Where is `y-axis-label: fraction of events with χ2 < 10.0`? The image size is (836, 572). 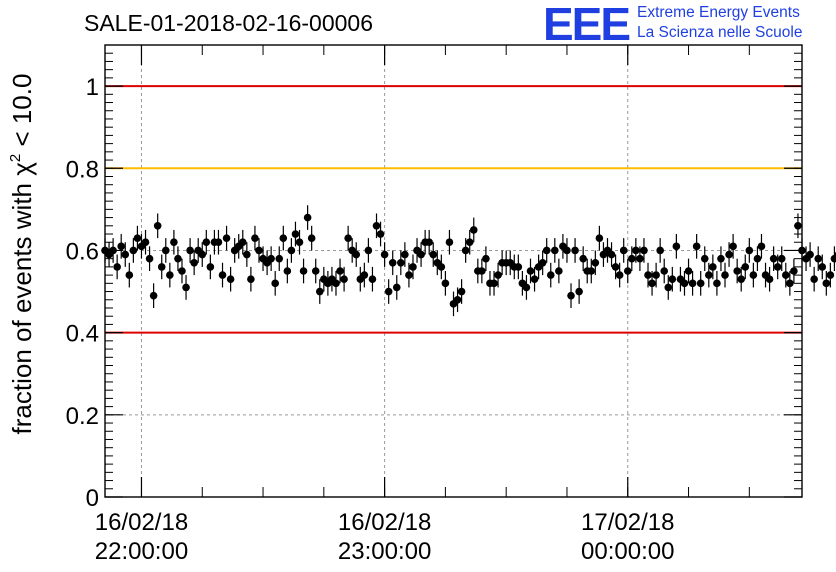
y-axis-label: fraction of events with χ2 < 10.0 is located at coordinates (22, 254).